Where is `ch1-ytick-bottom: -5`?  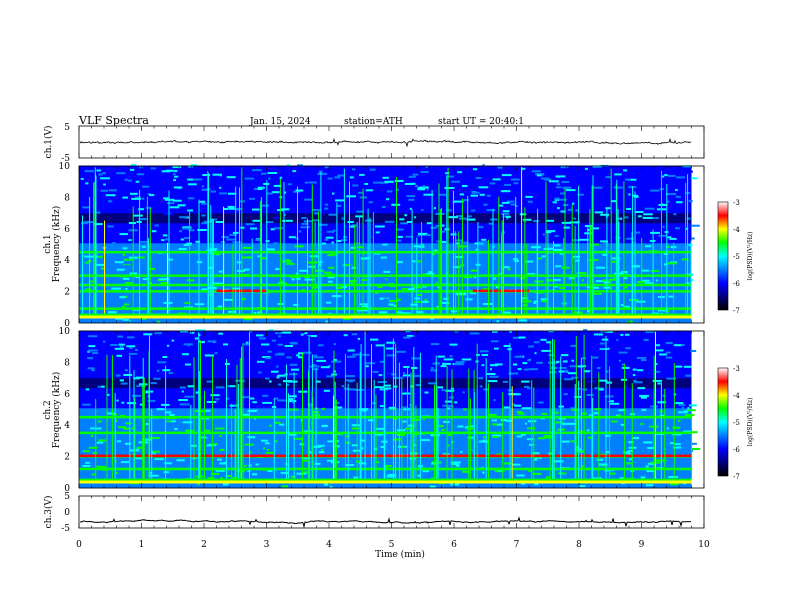 ch1-ytick-bottom: -5 is located at coordinates (65, 159).